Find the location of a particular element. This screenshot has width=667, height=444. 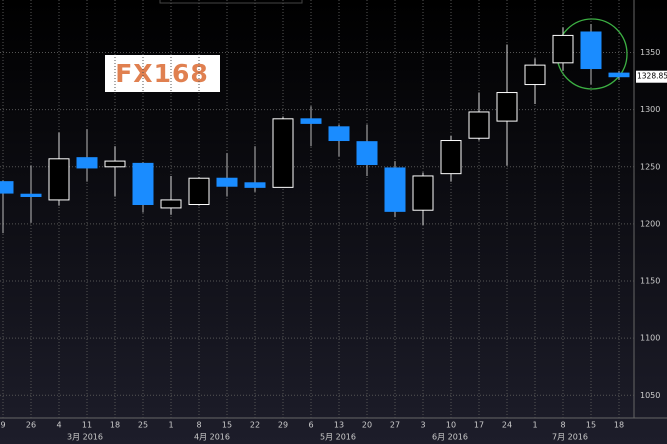

y-tick-label: 1150 is located at coordinates (650, 281).